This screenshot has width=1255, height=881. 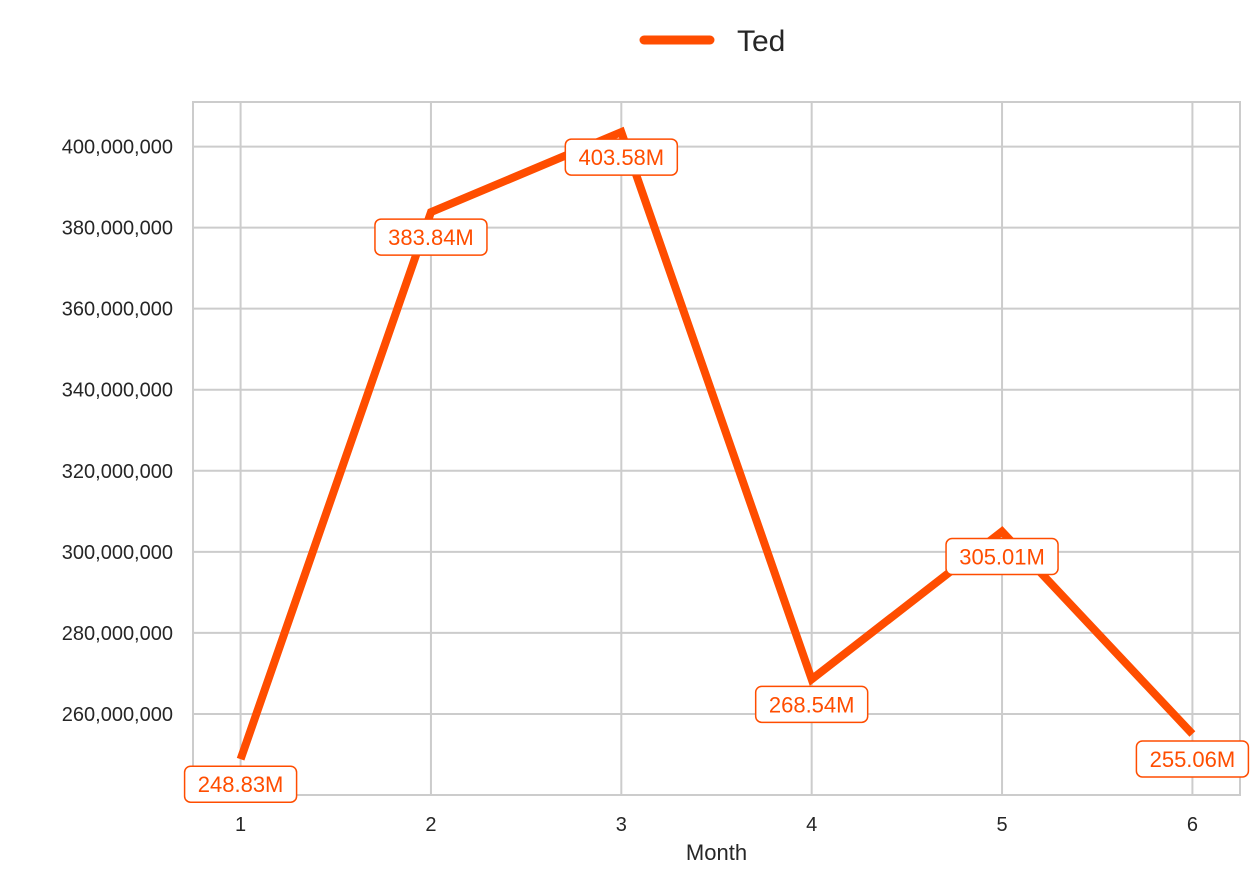 What do you see at coordinates (1001, 825) in the screenshot?
I see `x-tick-label: 5` at bounding box center [1001, 825].